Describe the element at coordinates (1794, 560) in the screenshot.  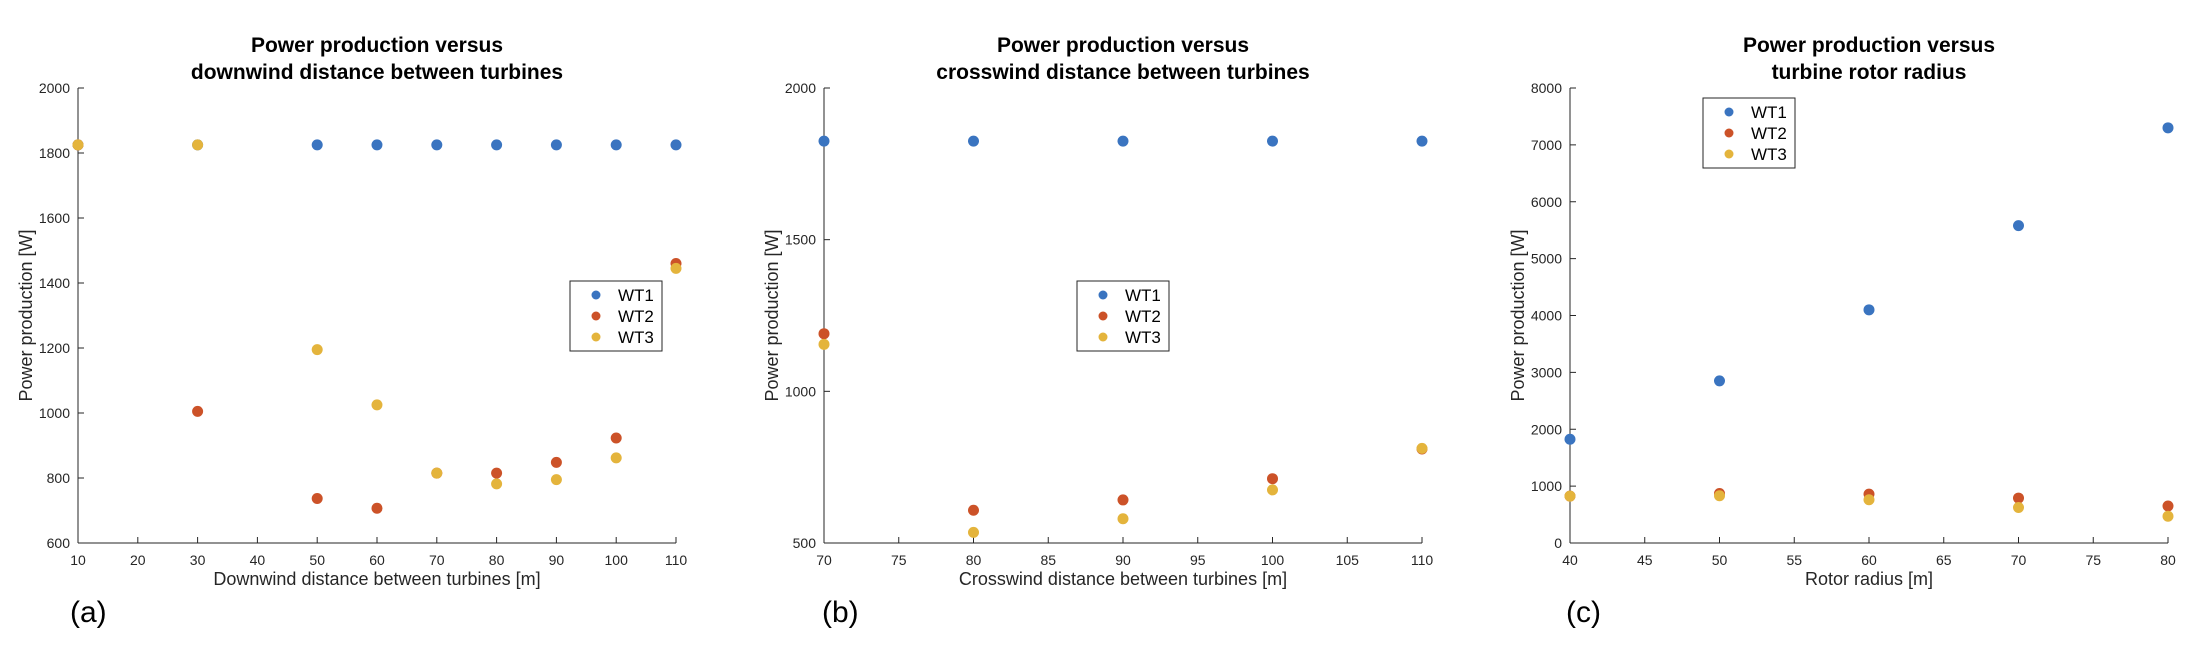
I see `x-tick-label: 55` at that location.